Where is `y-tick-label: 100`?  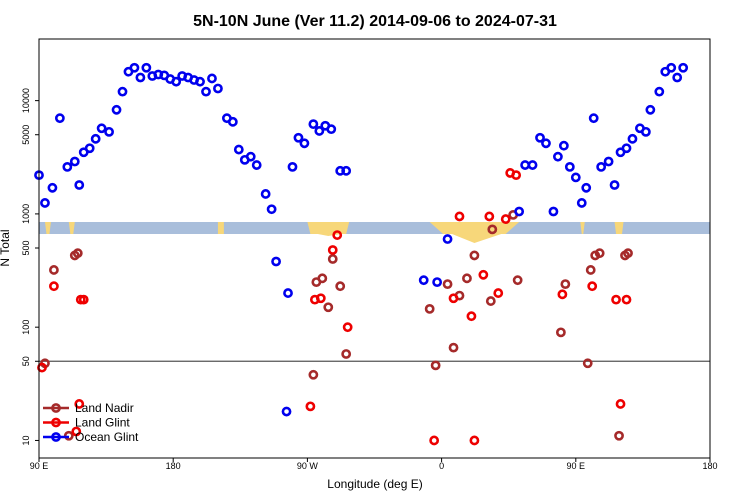 y-tick-label: 100 is located at coordinates (26, 327).